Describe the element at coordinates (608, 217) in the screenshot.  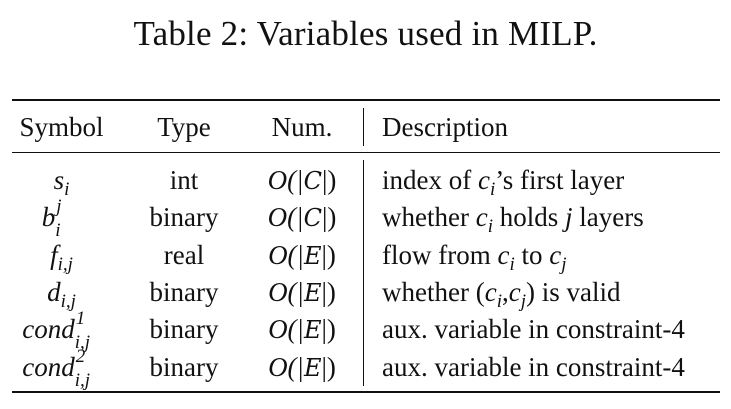
I see `description-text: layers` at that location.